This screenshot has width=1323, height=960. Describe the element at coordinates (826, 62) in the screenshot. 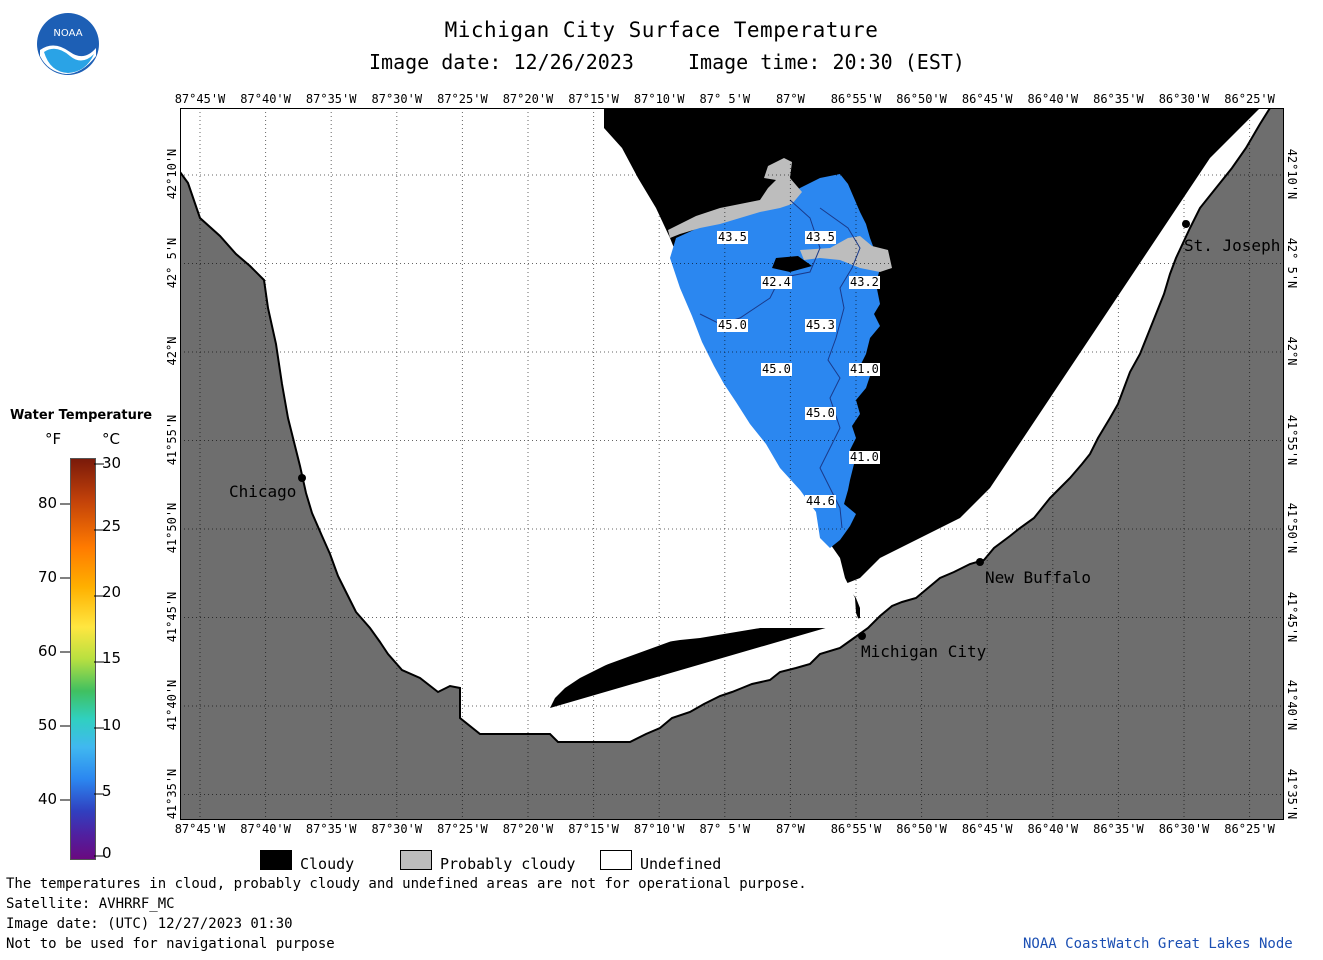

I see `image-time: Image time: 20:30 (EST)` at that location.